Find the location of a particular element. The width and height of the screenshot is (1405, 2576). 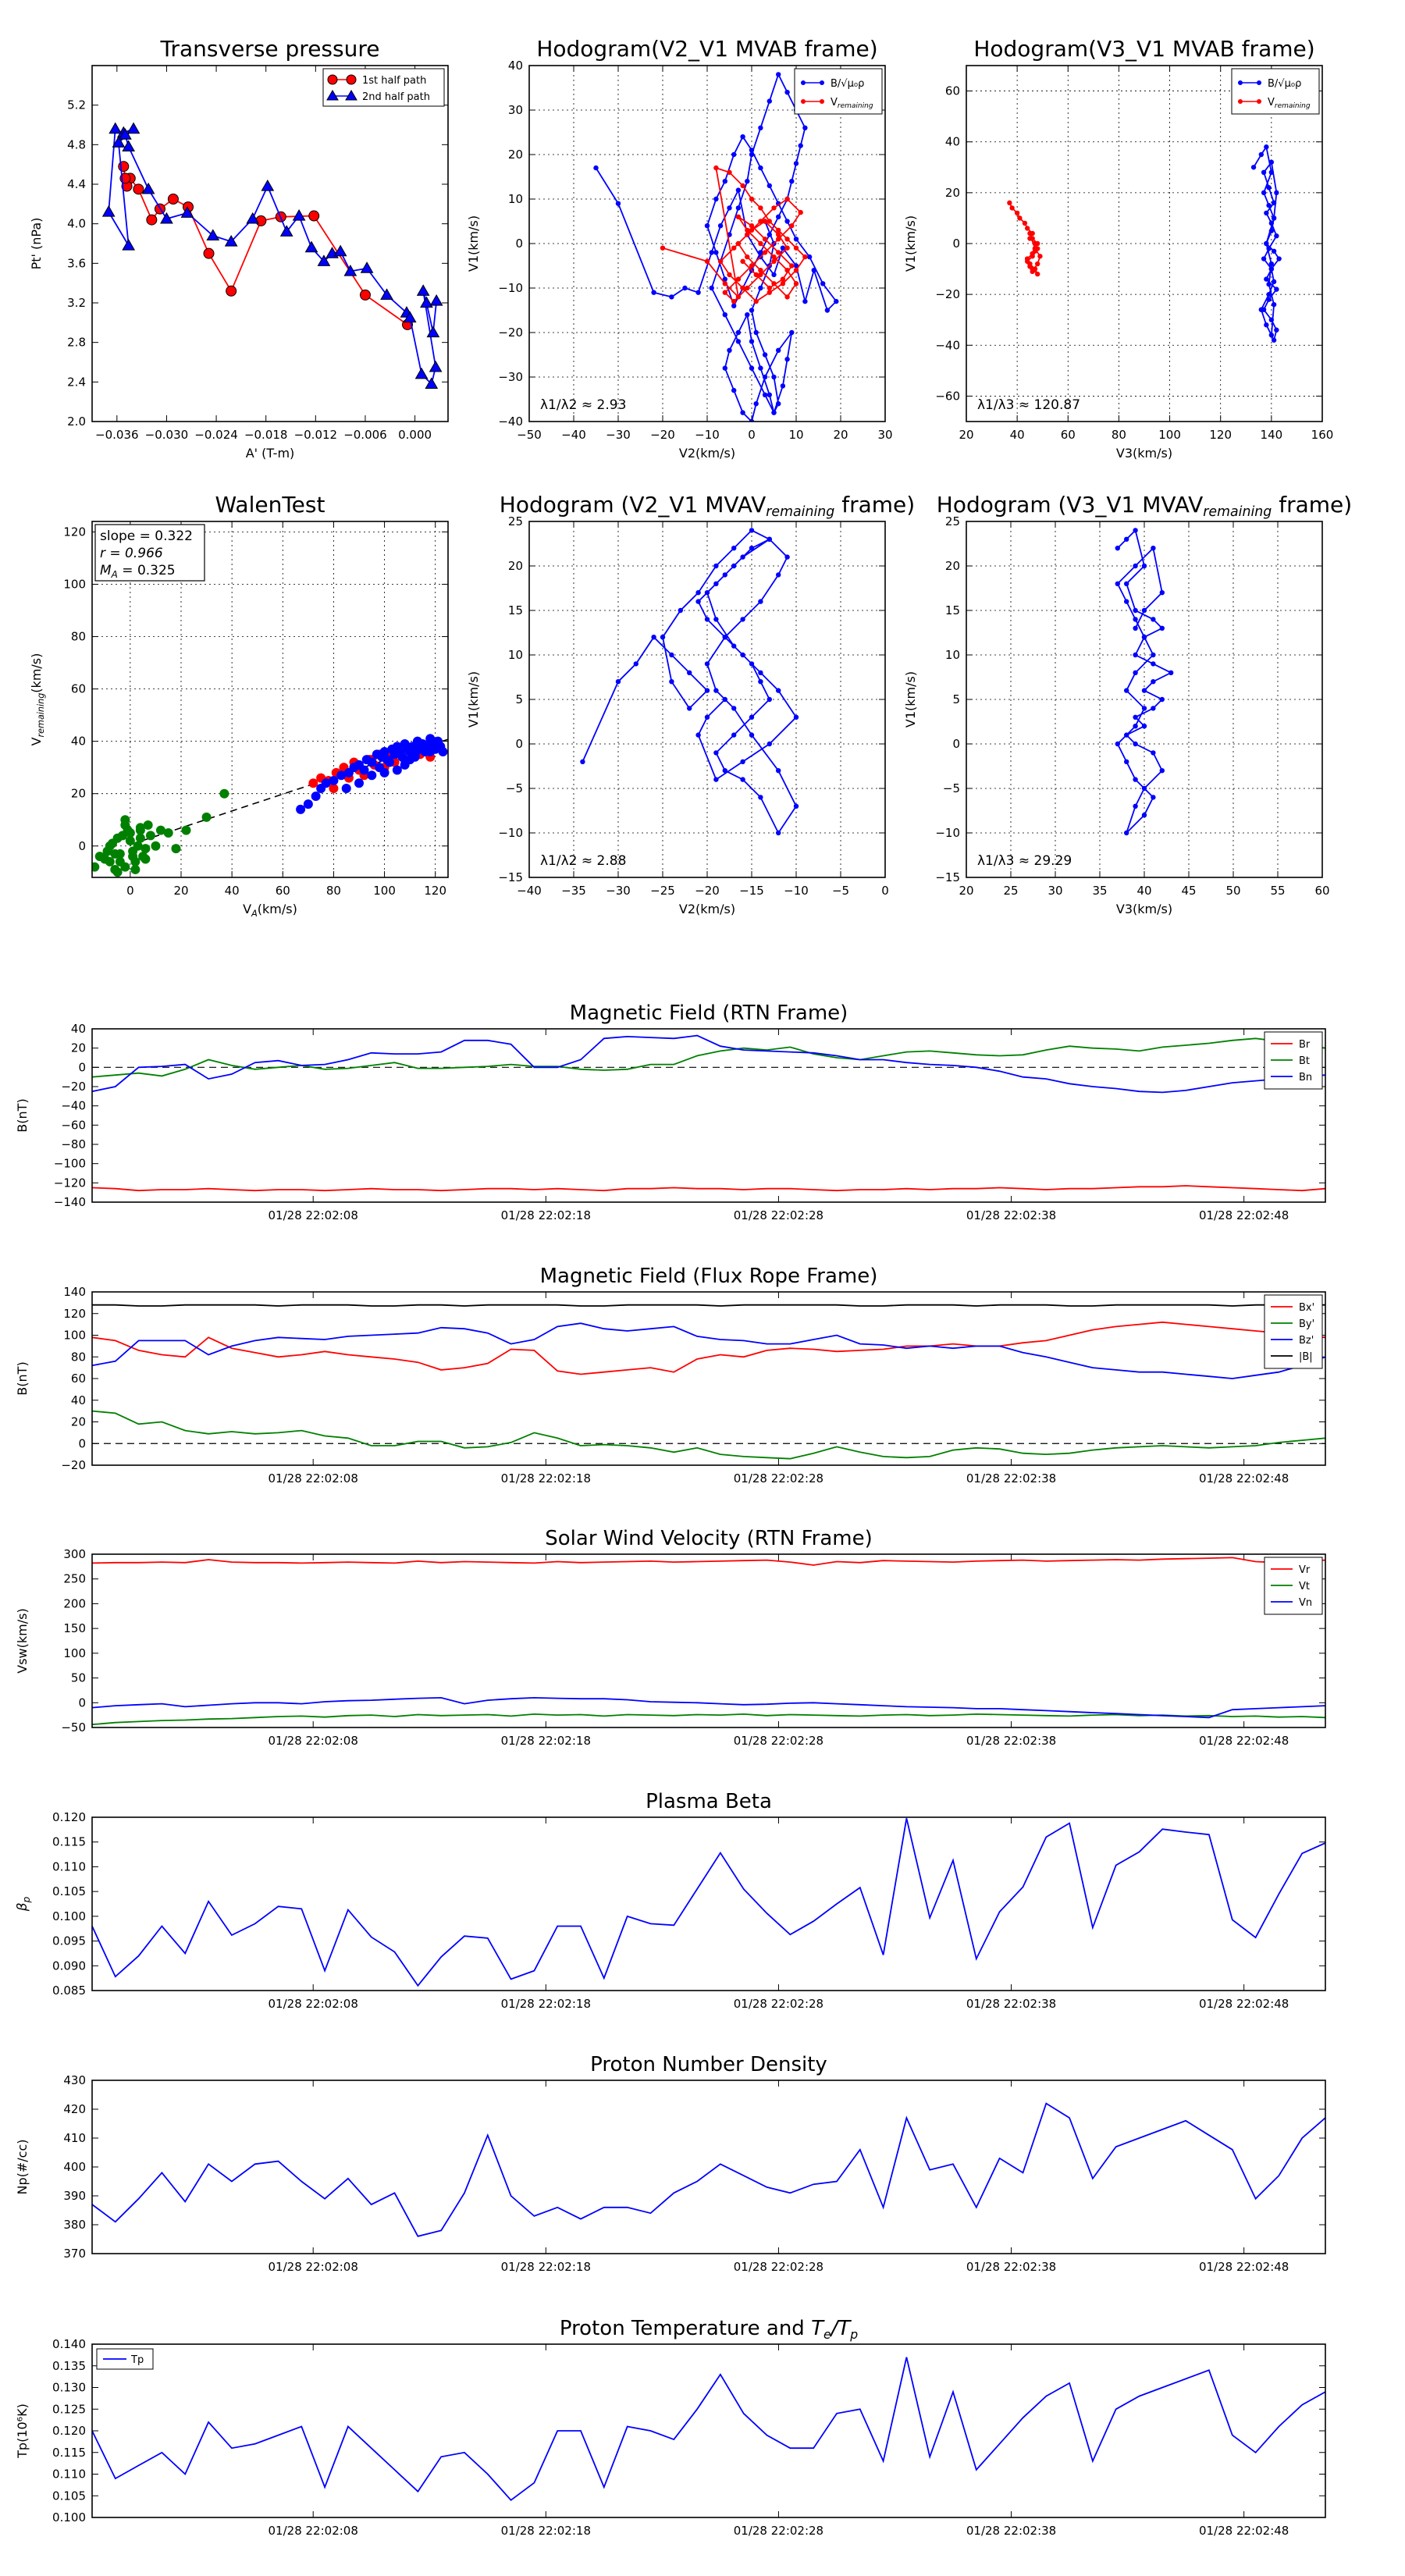

chart-title: Hodogram(V2_V1 MVAB frame) is located at coordinates (707, 49).